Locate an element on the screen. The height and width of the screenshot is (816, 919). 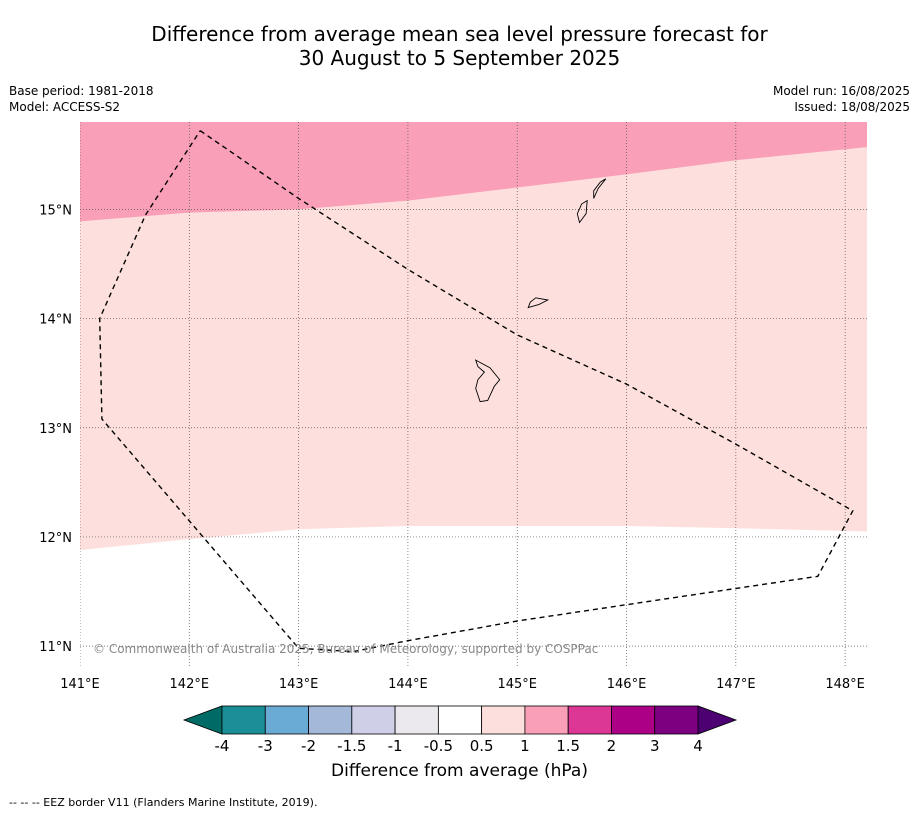
issued-date: Issued: 18/08/2025 is located at coordinates (852, 107).